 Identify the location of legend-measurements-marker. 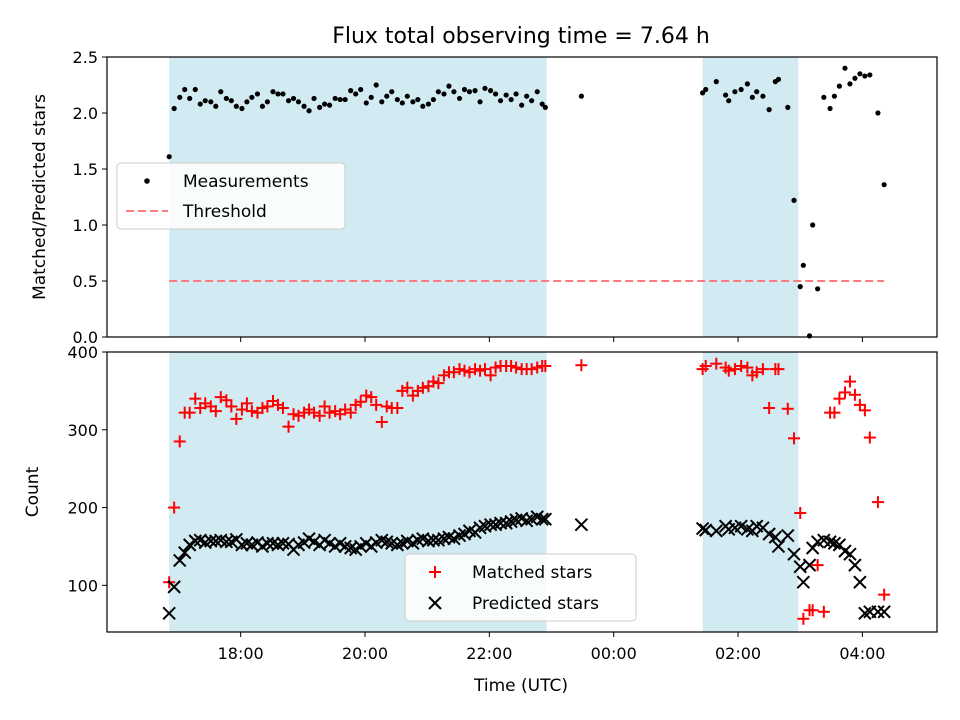
(147, 181).